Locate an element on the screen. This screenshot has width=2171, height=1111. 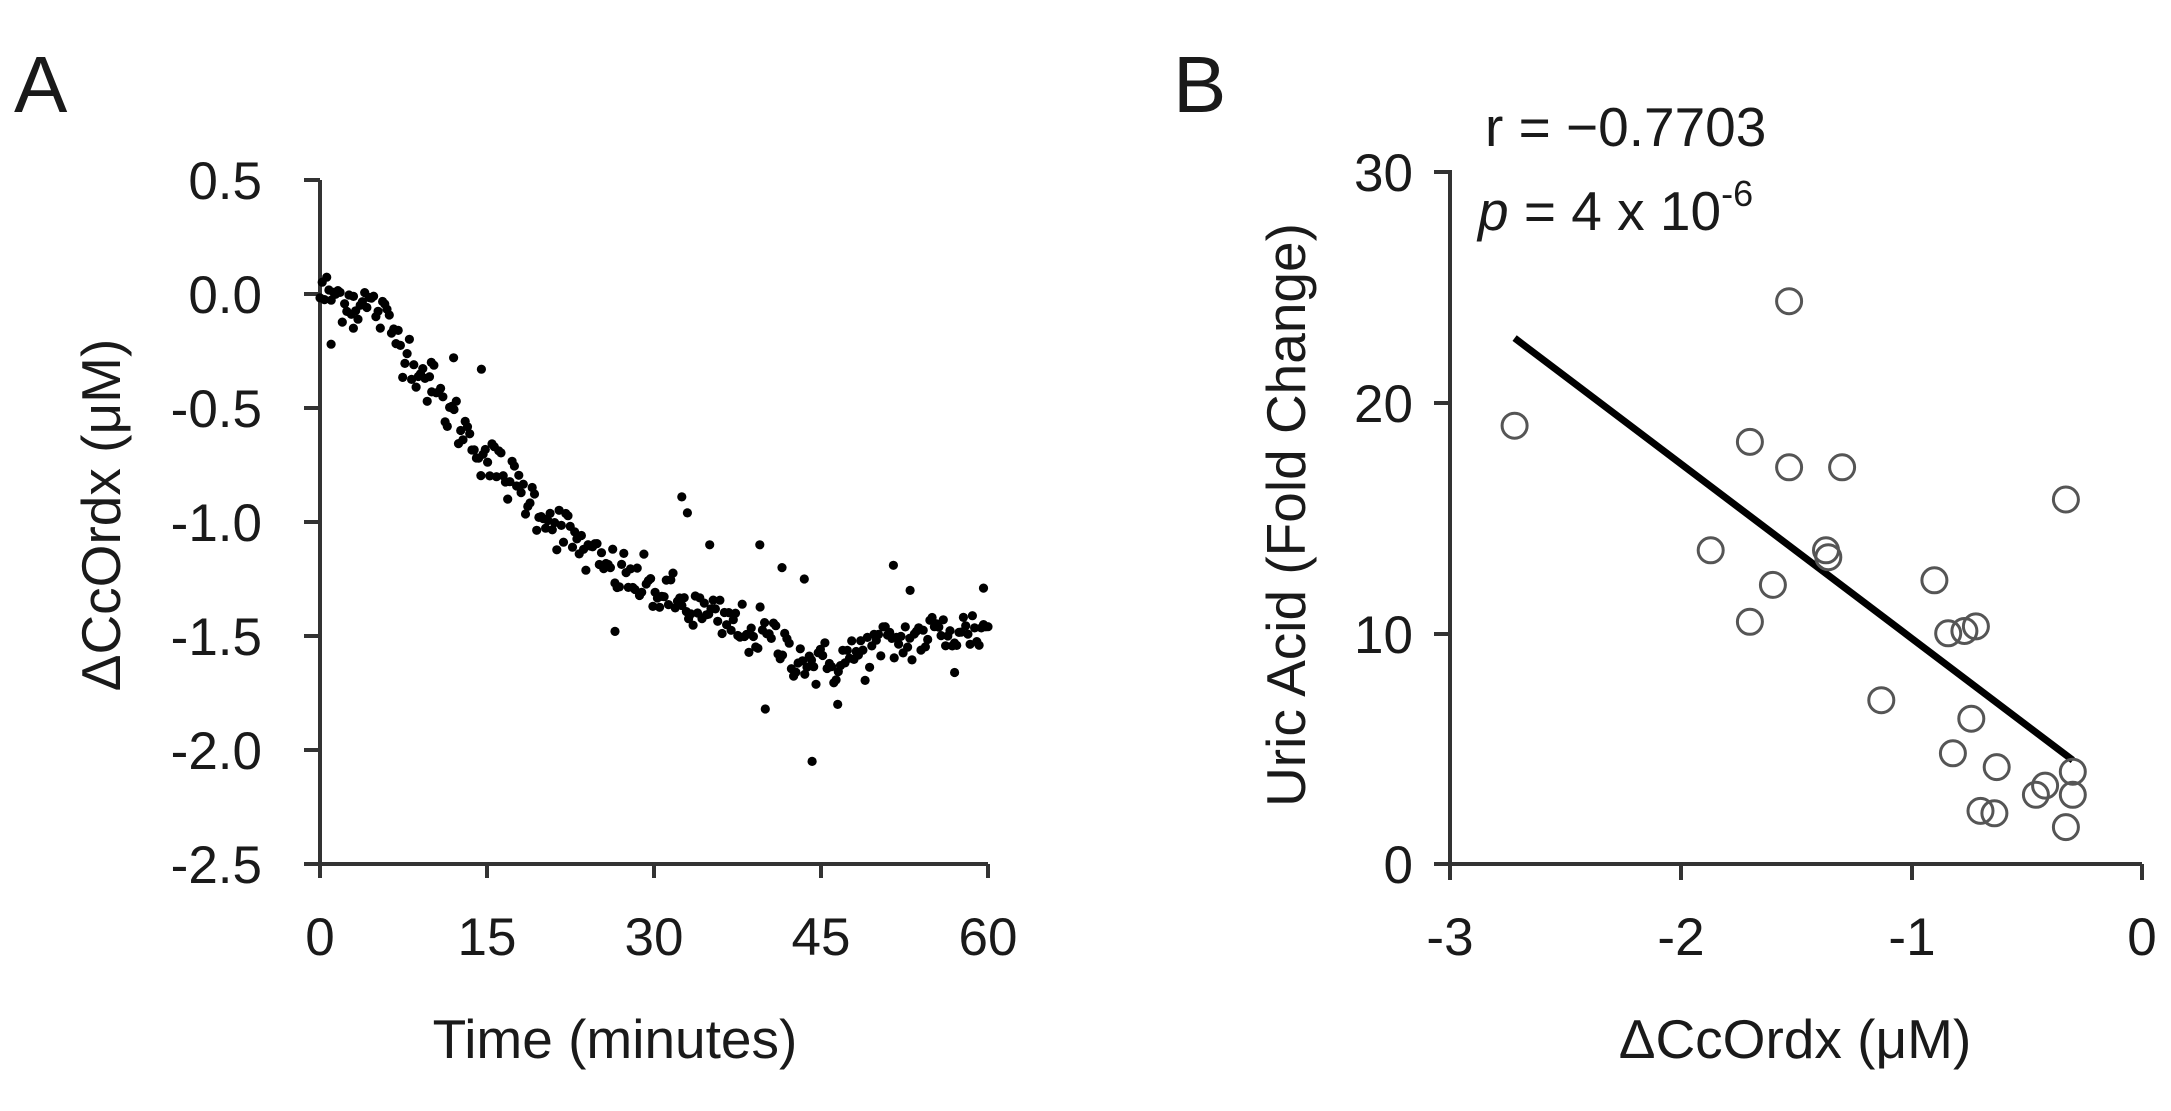
panel-b-y-axis-title: Uric Acid (Fold Change) is located at coordinates (1286, 515).